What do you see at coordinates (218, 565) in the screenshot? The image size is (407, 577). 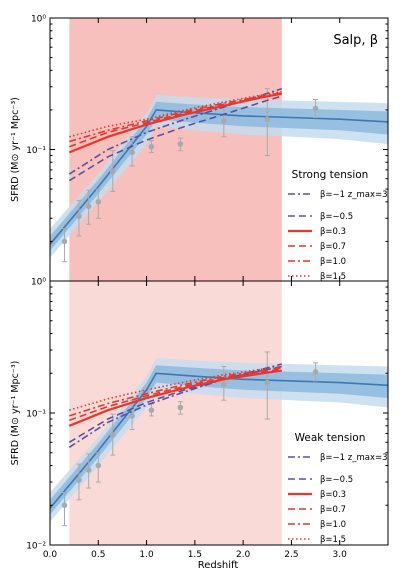 I see `x-axis-label: Redshift` at bounding box center [218, 565].